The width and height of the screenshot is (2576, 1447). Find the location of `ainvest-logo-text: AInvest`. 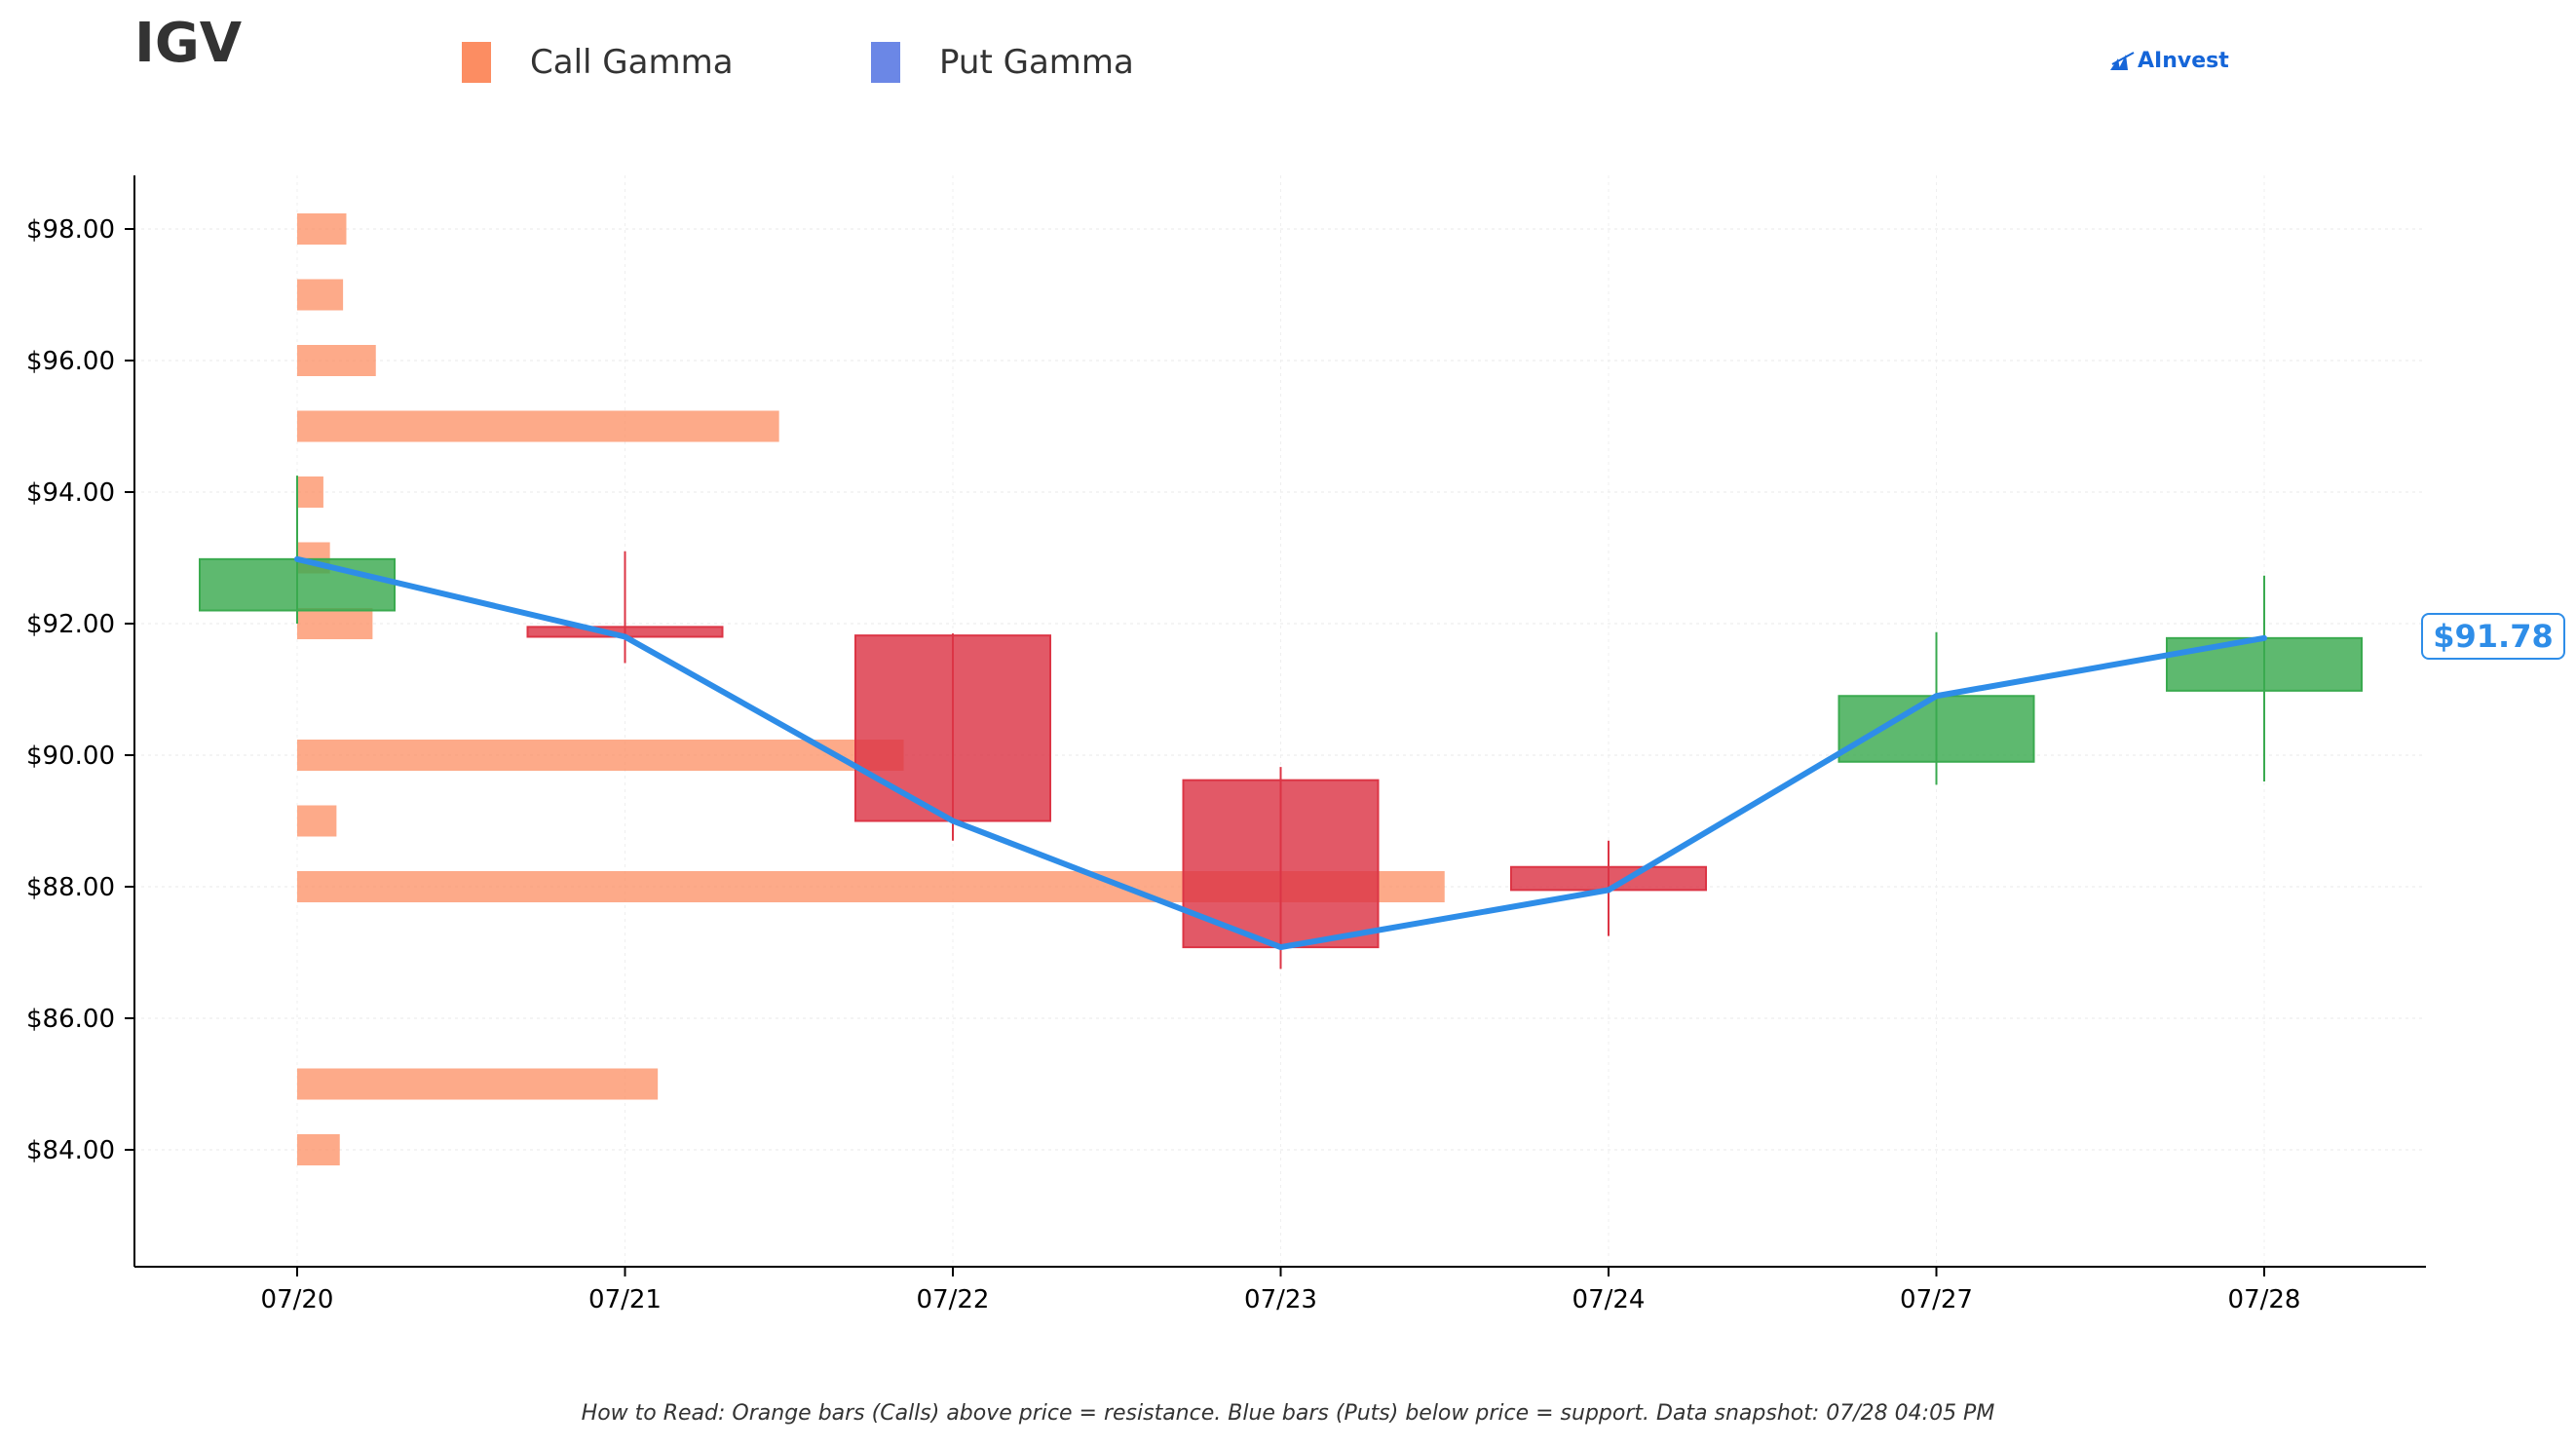

ainvest-logo-text: AInvest is located at coordinates (2183, 61).